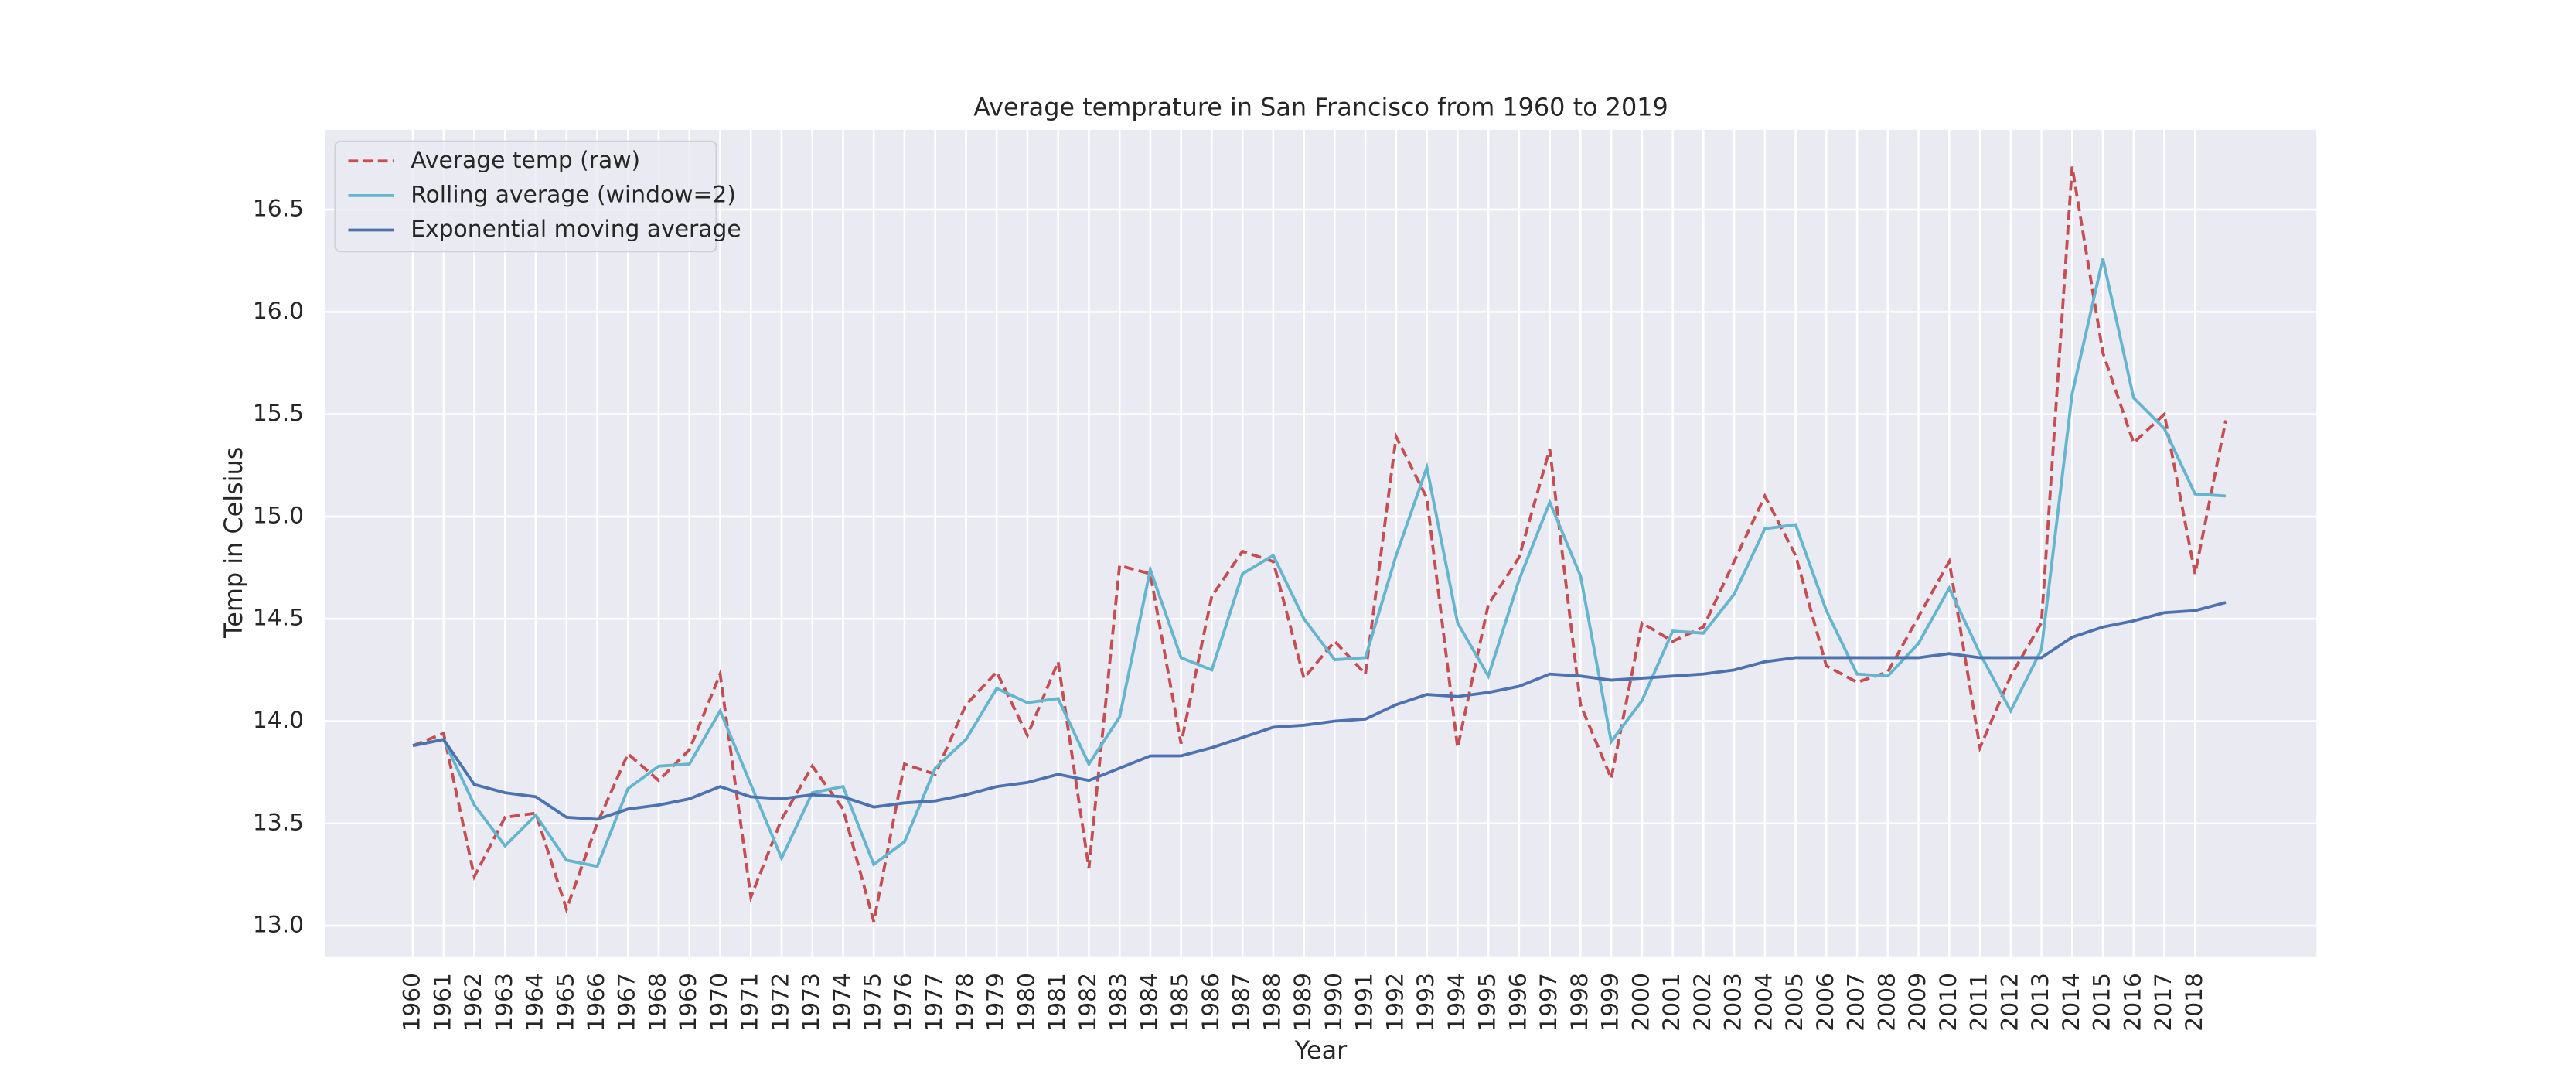 This screenshot has height=1078, width=2576. I want to click on legend-box, so click(525, 196).